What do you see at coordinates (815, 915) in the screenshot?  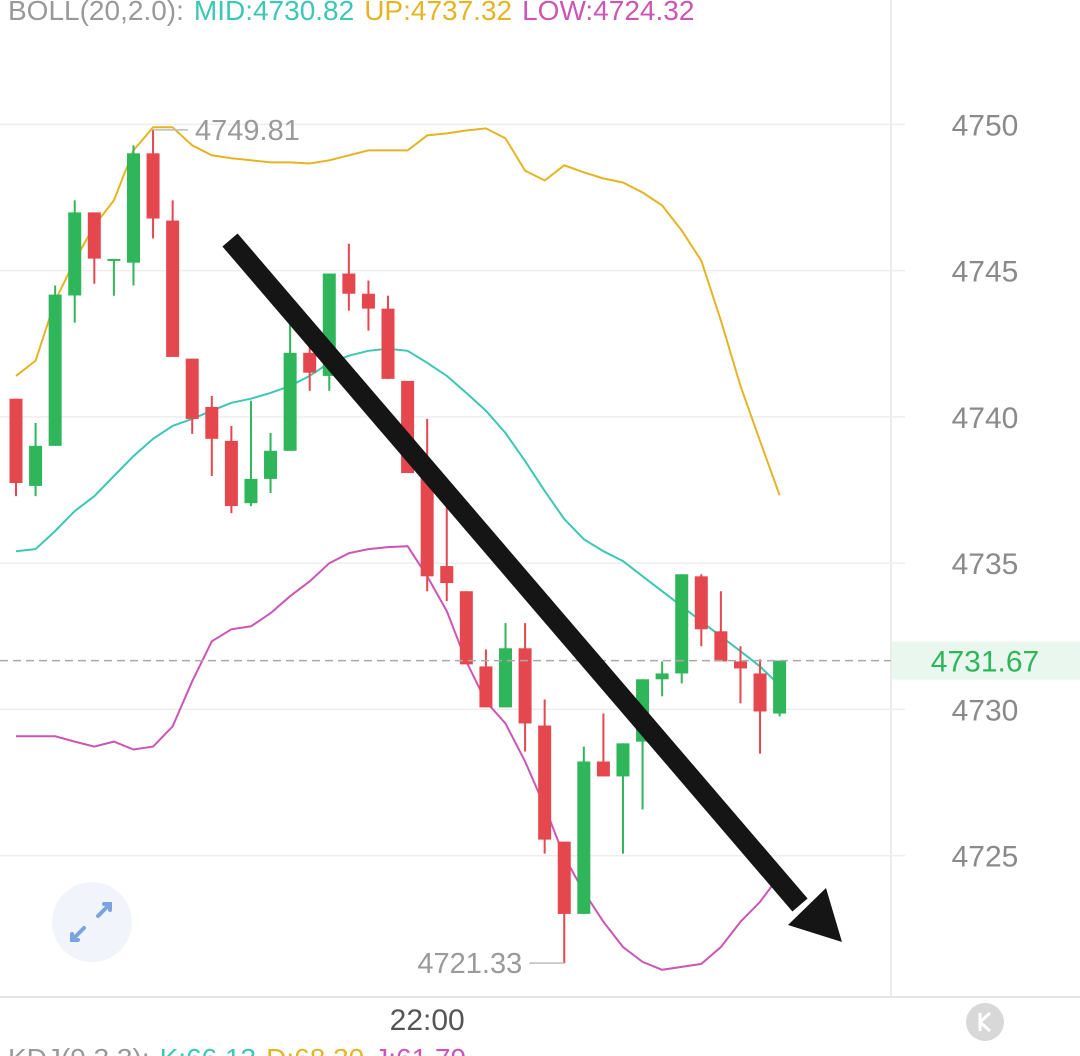 I see `arrow-head` at bounding box center [815, 915].